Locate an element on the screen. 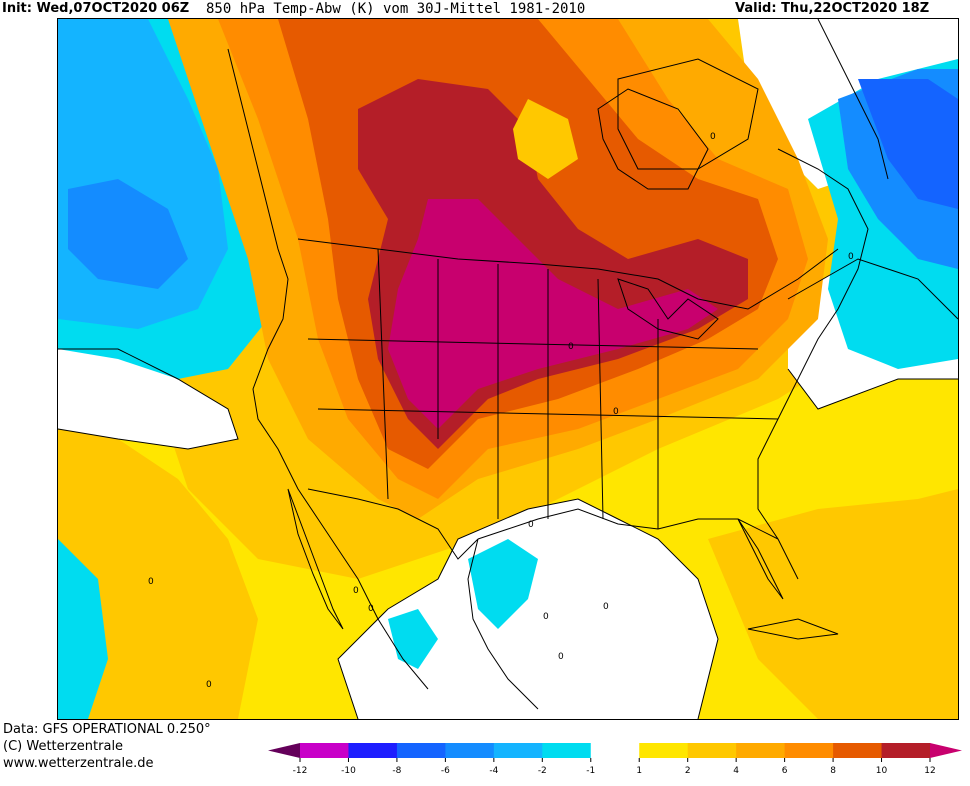 The width and height of the screenshot is (970, 786). field-gold-atlantic is located at coordinates (833, 604).